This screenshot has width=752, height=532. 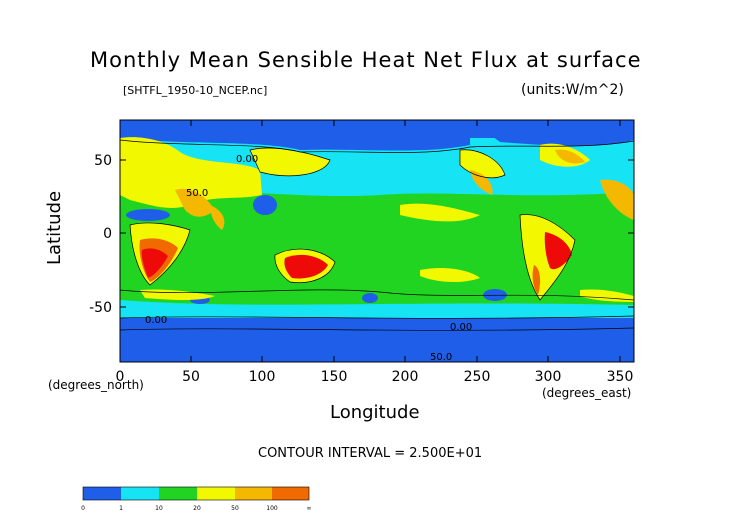 I want to click on x-tick-labels: 0 50 100 150 200 250 300 350, so click(x=375, y=377).